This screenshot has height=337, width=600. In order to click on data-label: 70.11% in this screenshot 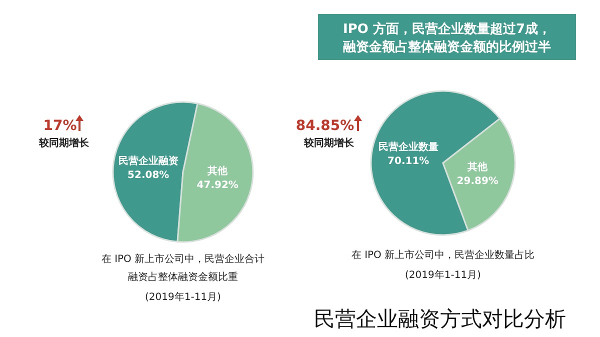, I will do `click(409, 162)`.